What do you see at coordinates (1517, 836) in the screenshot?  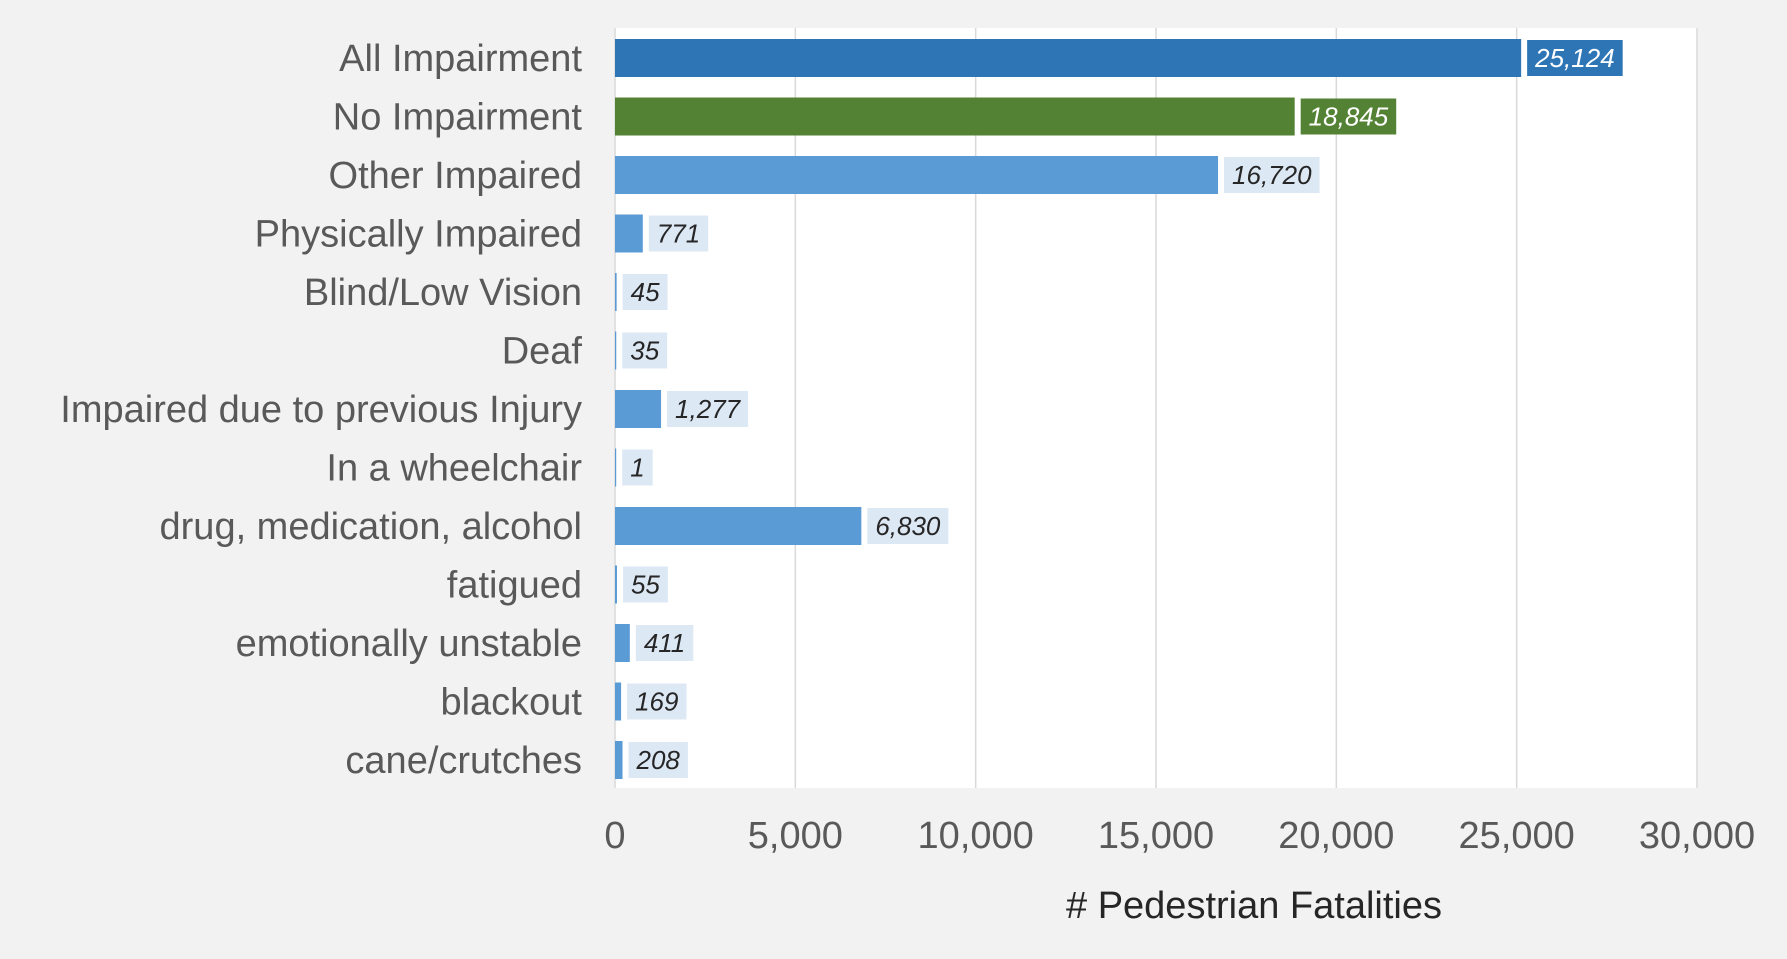 I see `x-tick-label-5: 25,000` at bounding box center [1517, 836].